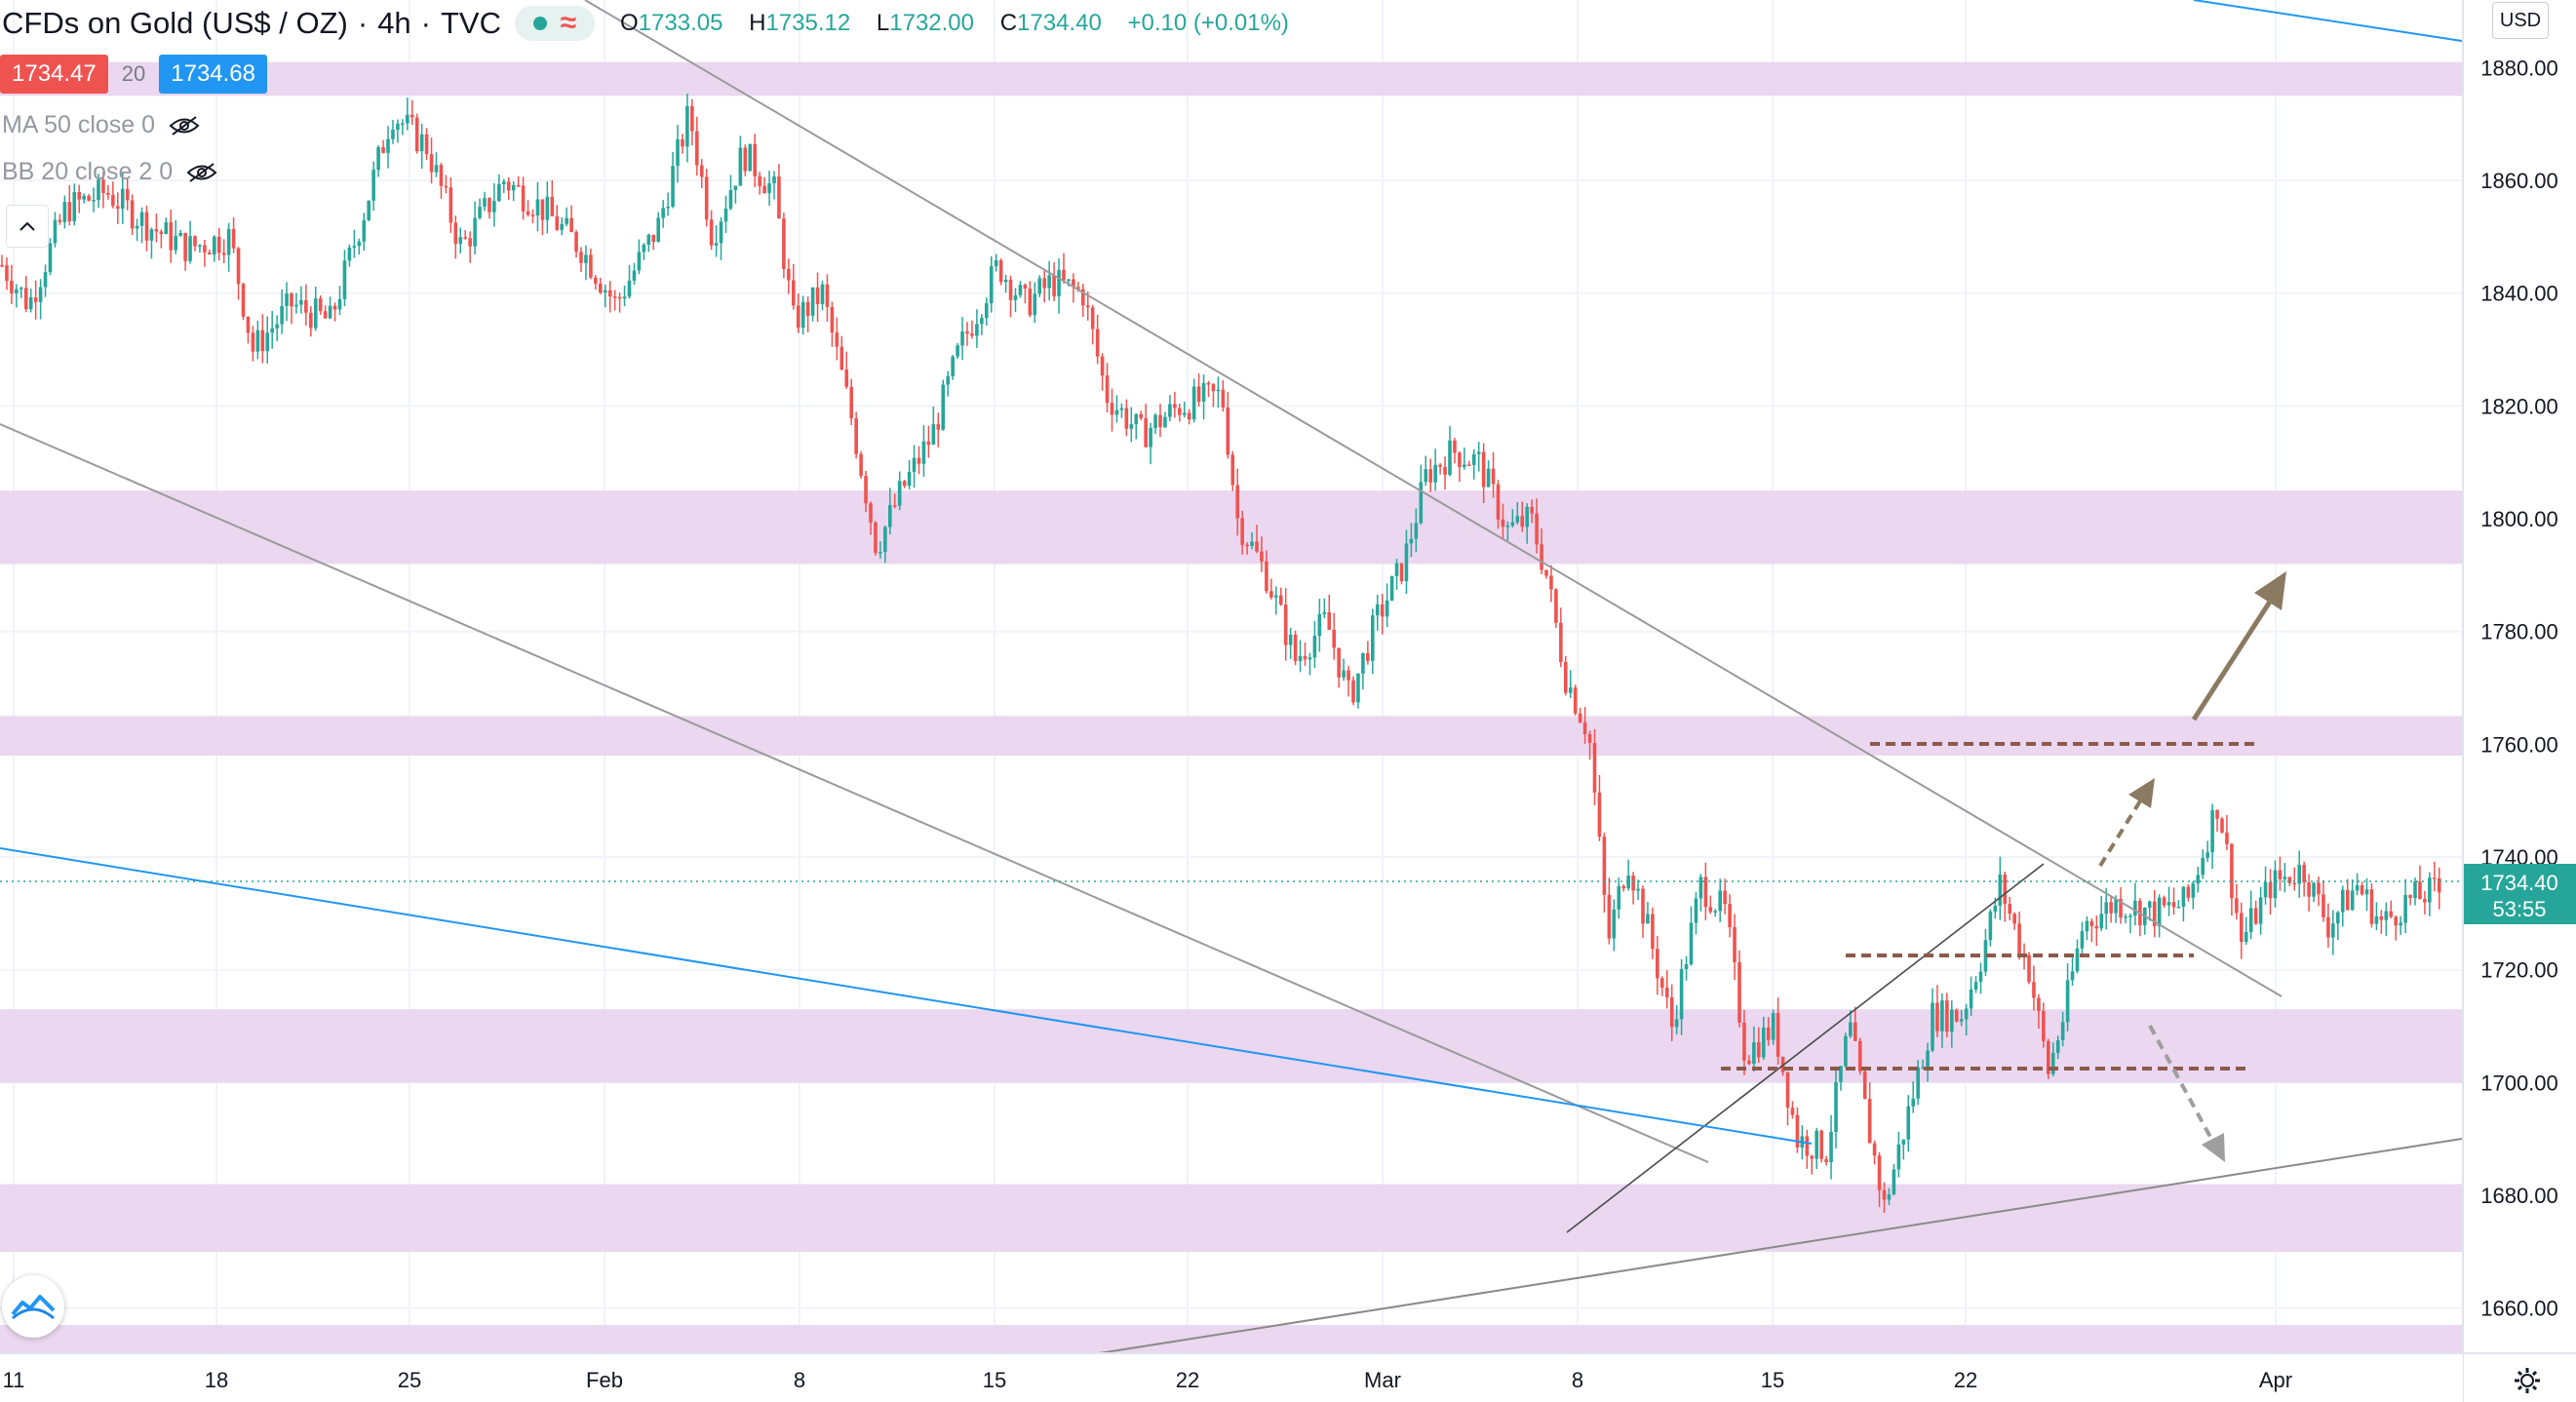 The height and width of the screenshot is (1402, 2576). What do you see at coordinates (175, 23) in the screenshot?
I see `symbol-title: CFDs on Gold (US$ / OZ)` at bounding box center [175, 23].